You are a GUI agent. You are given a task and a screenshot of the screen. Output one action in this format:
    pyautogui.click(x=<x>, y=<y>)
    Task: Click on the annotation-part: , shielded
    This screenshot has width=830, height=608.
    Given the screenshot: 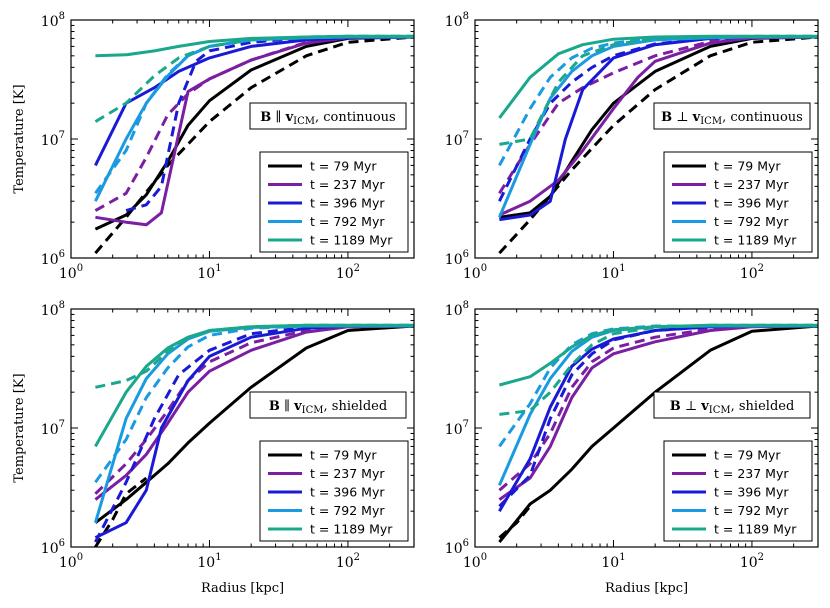 What is the action you would take?
    pyautogui.click(x=356, y=406)
    